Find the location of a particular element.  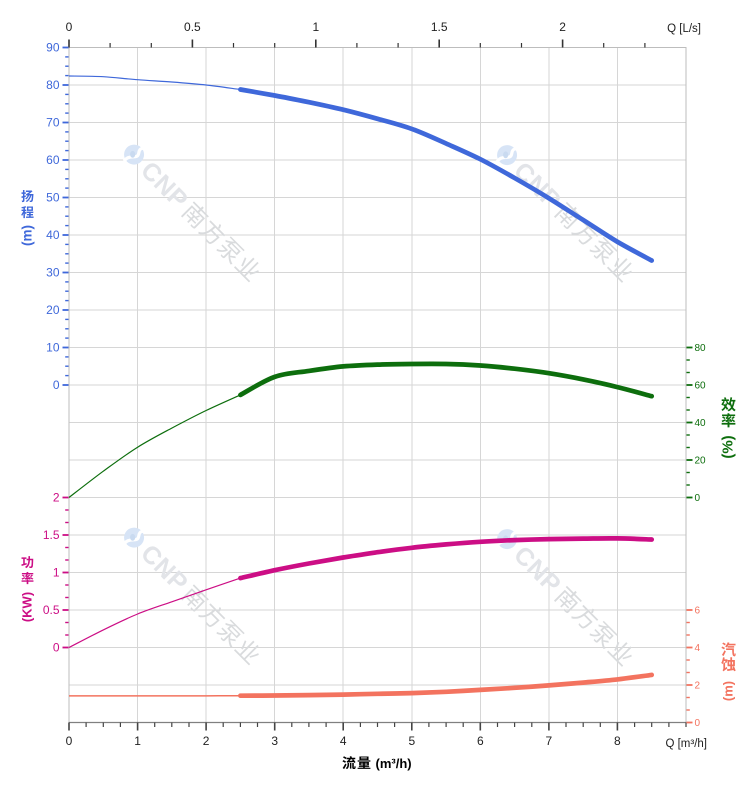

svg-text: 70 is located at coordinates (53, 123).